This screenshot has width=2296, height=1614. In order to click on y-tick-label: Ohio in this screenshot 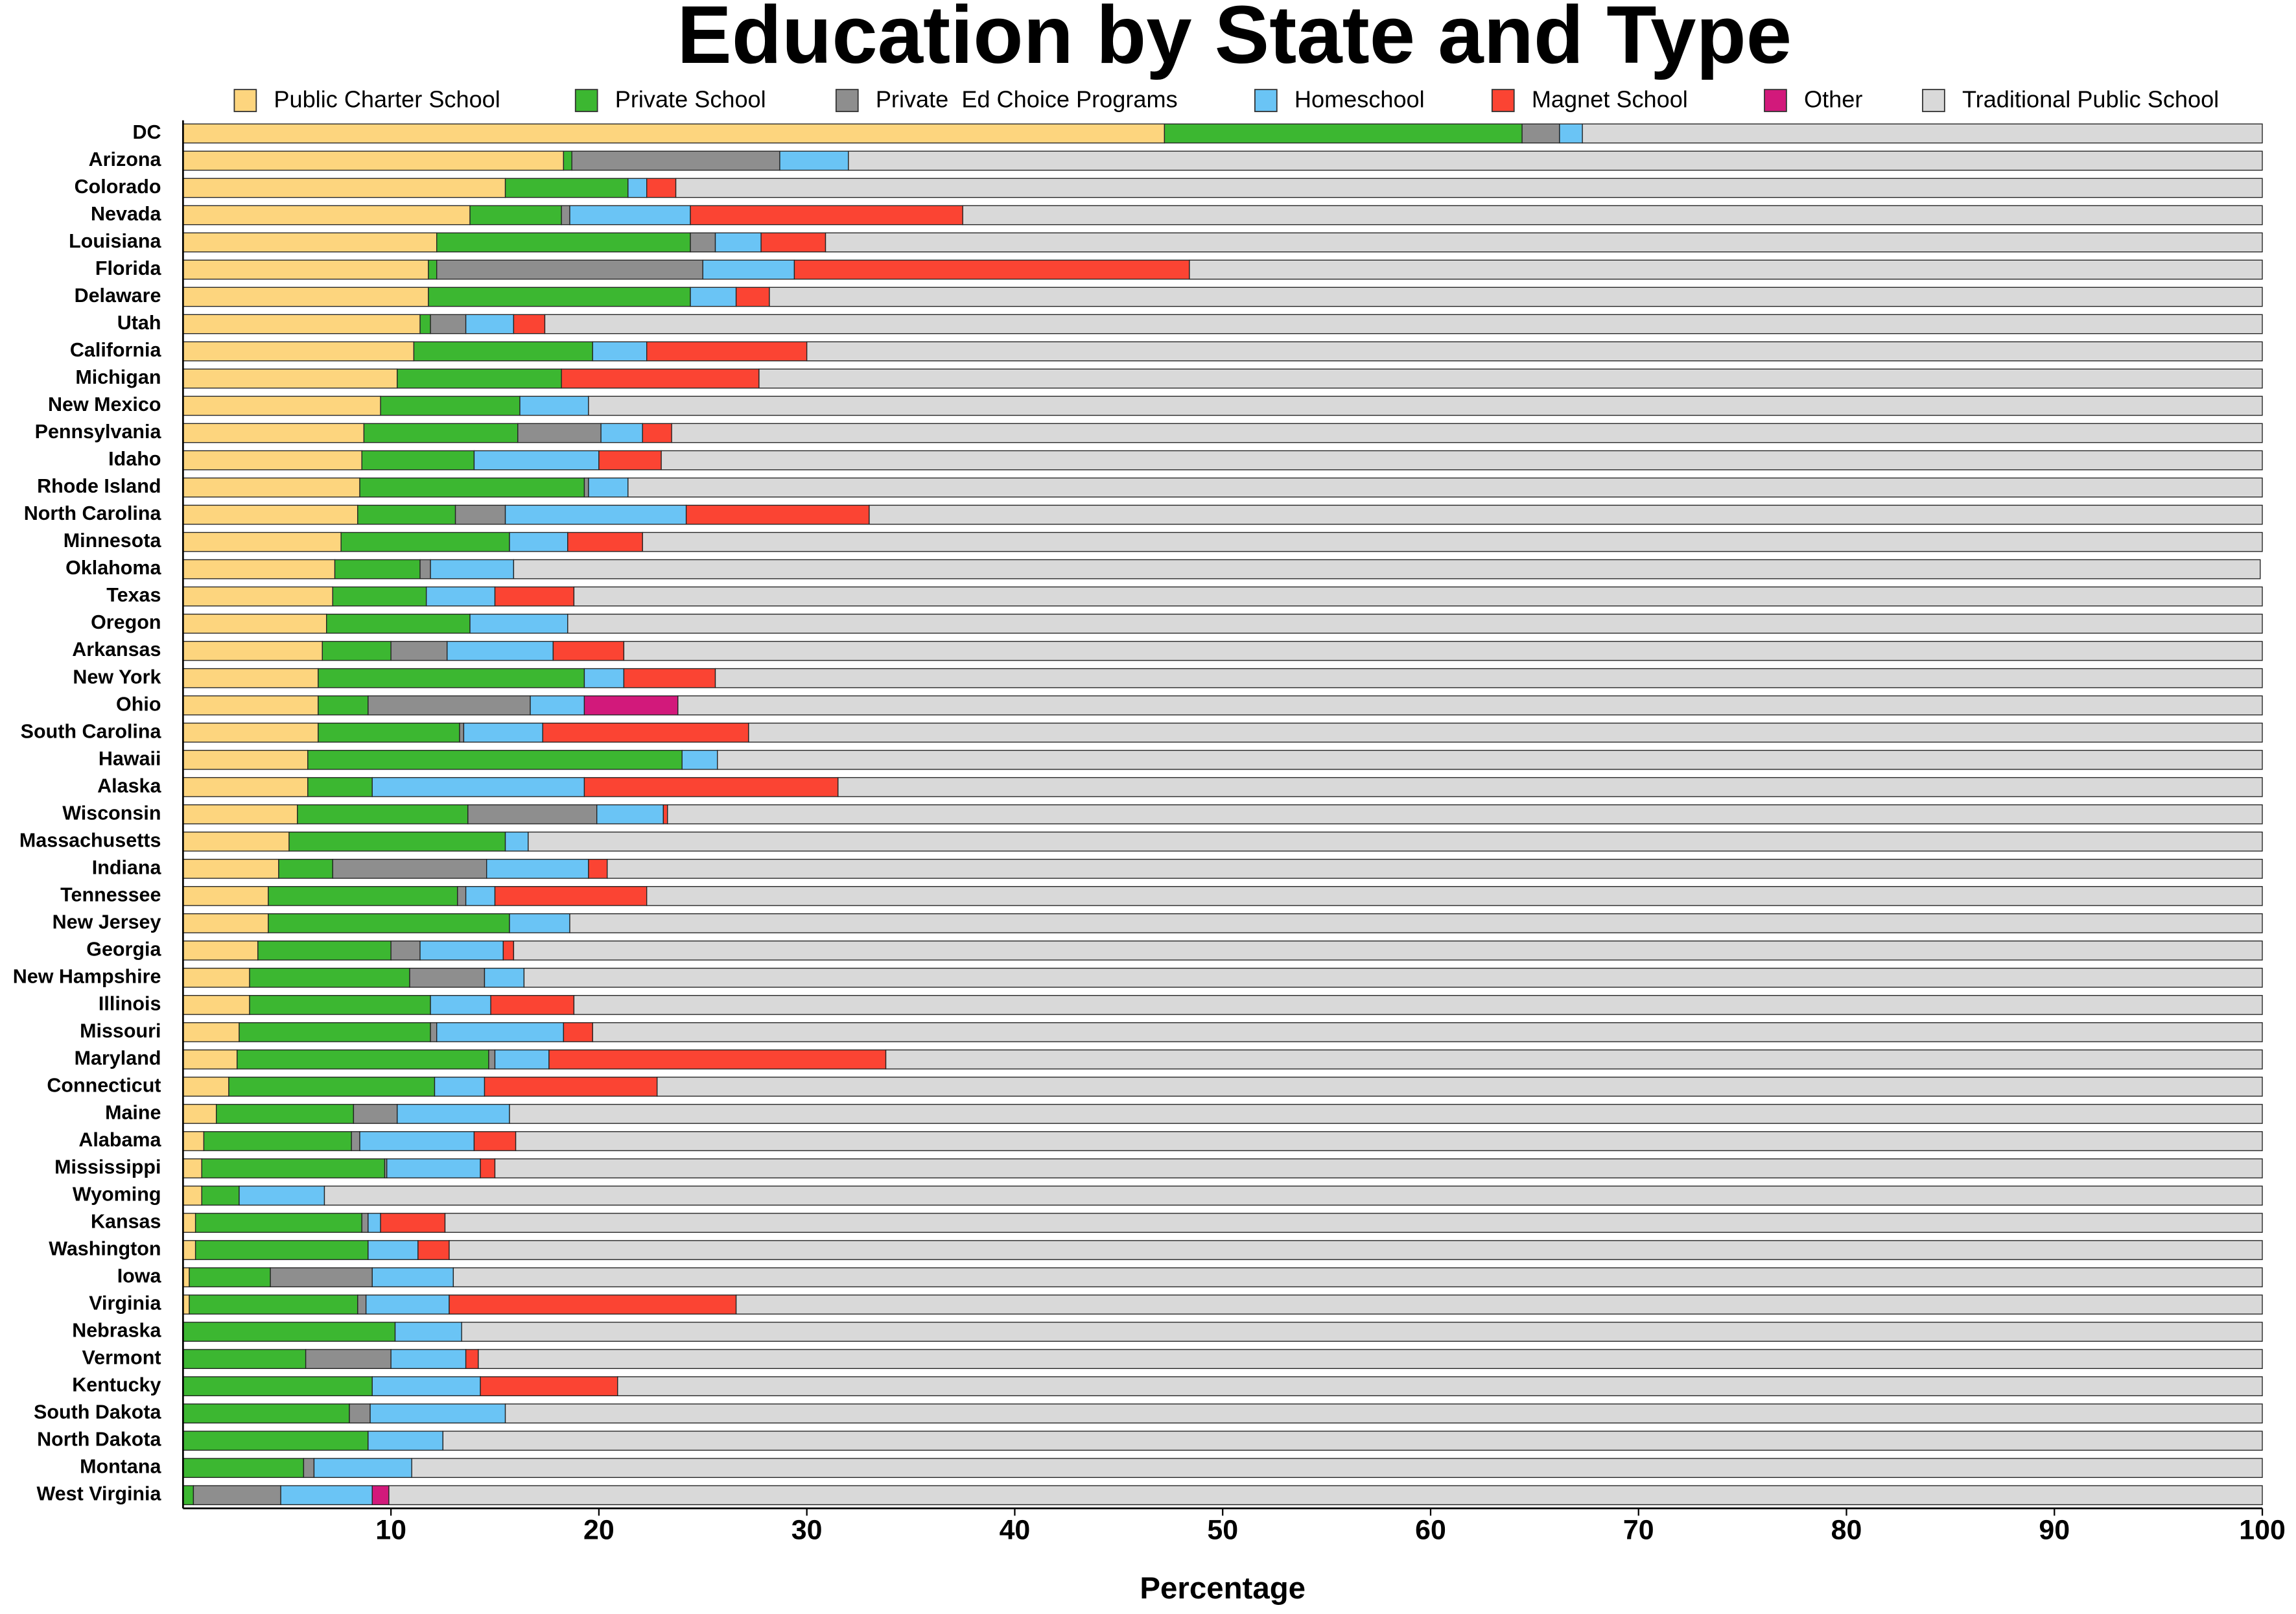, I will do `click(138, 704)`.